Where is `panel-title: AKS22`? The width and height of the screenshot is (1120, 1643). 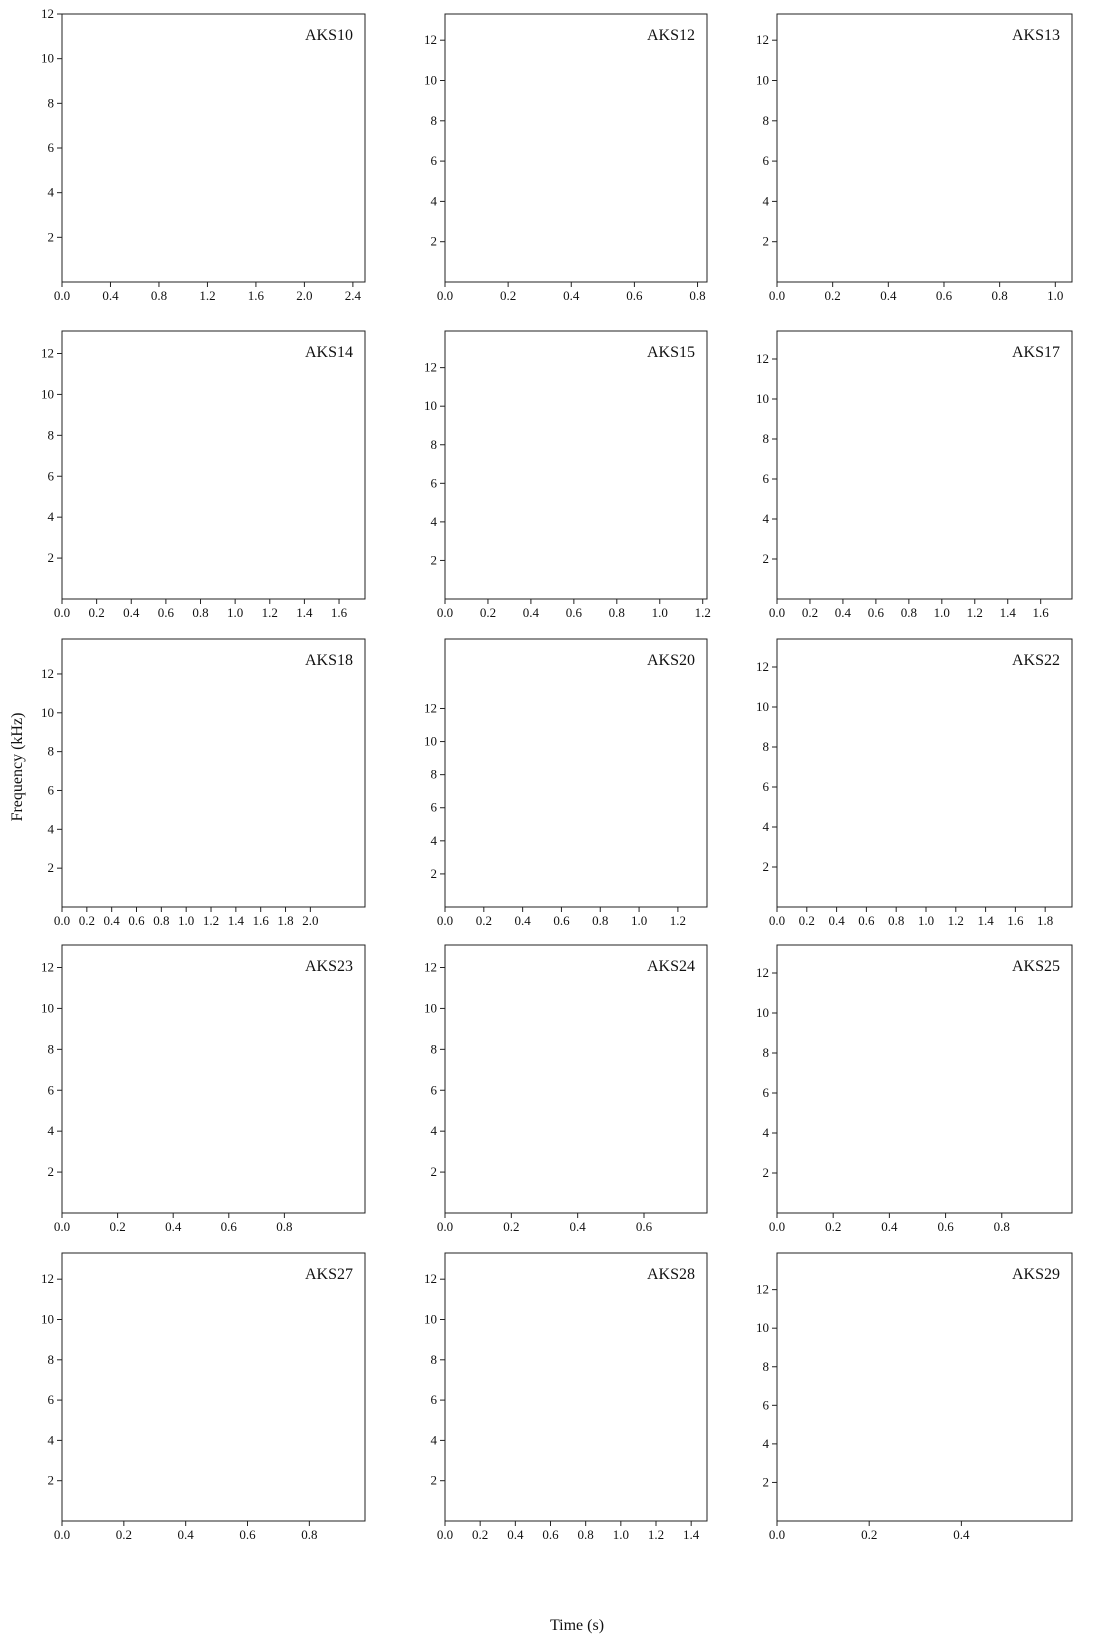 panel-title: AKS22 is located at coordinates (1036, 660).